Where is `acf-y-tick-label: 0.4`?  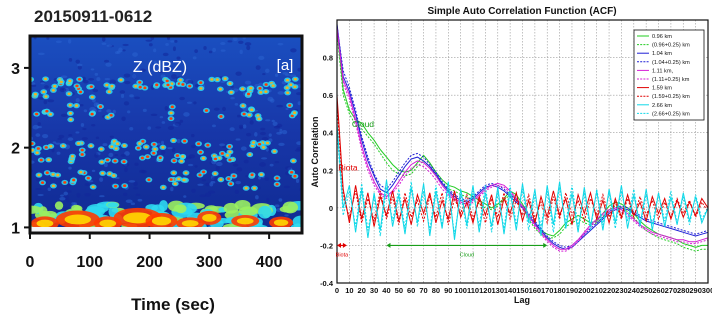 acf-y-tick-label: 0.4 is located at coordinates (328, 133).